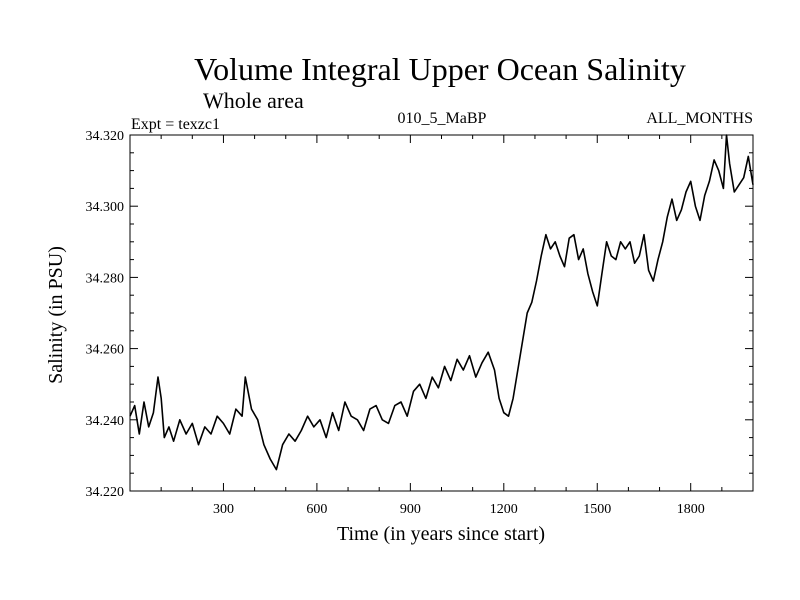  What do you see at coordinates (440, 69) in the screenshot?
I see `chart-title: Volume Integral Upper Ocean Salinity` at bounding box center [440, 69].